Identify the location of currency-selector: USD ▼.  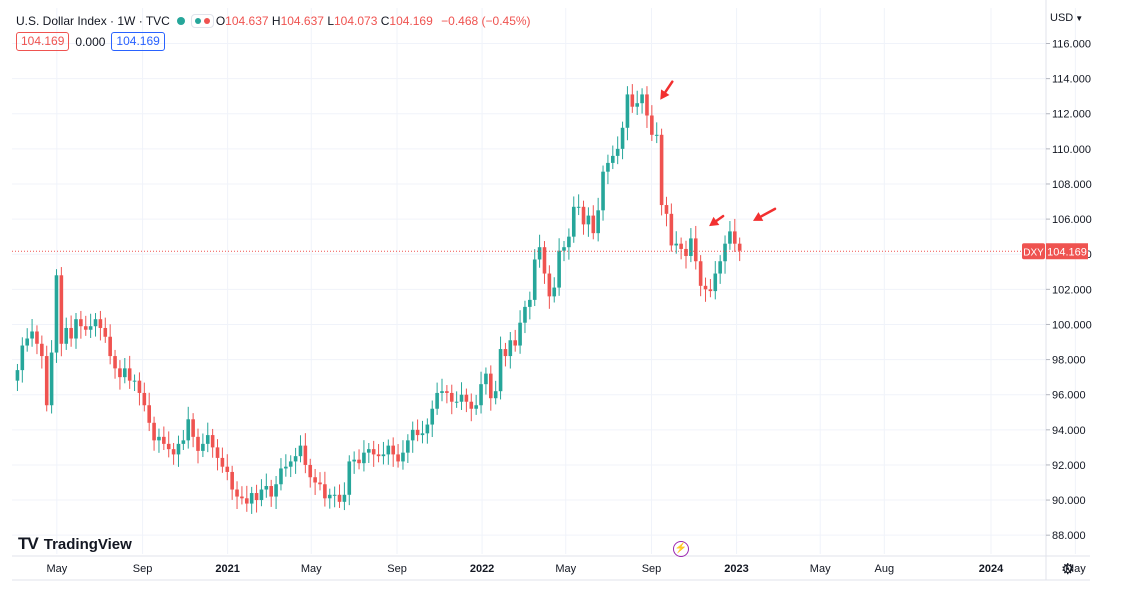
(1066, 18).